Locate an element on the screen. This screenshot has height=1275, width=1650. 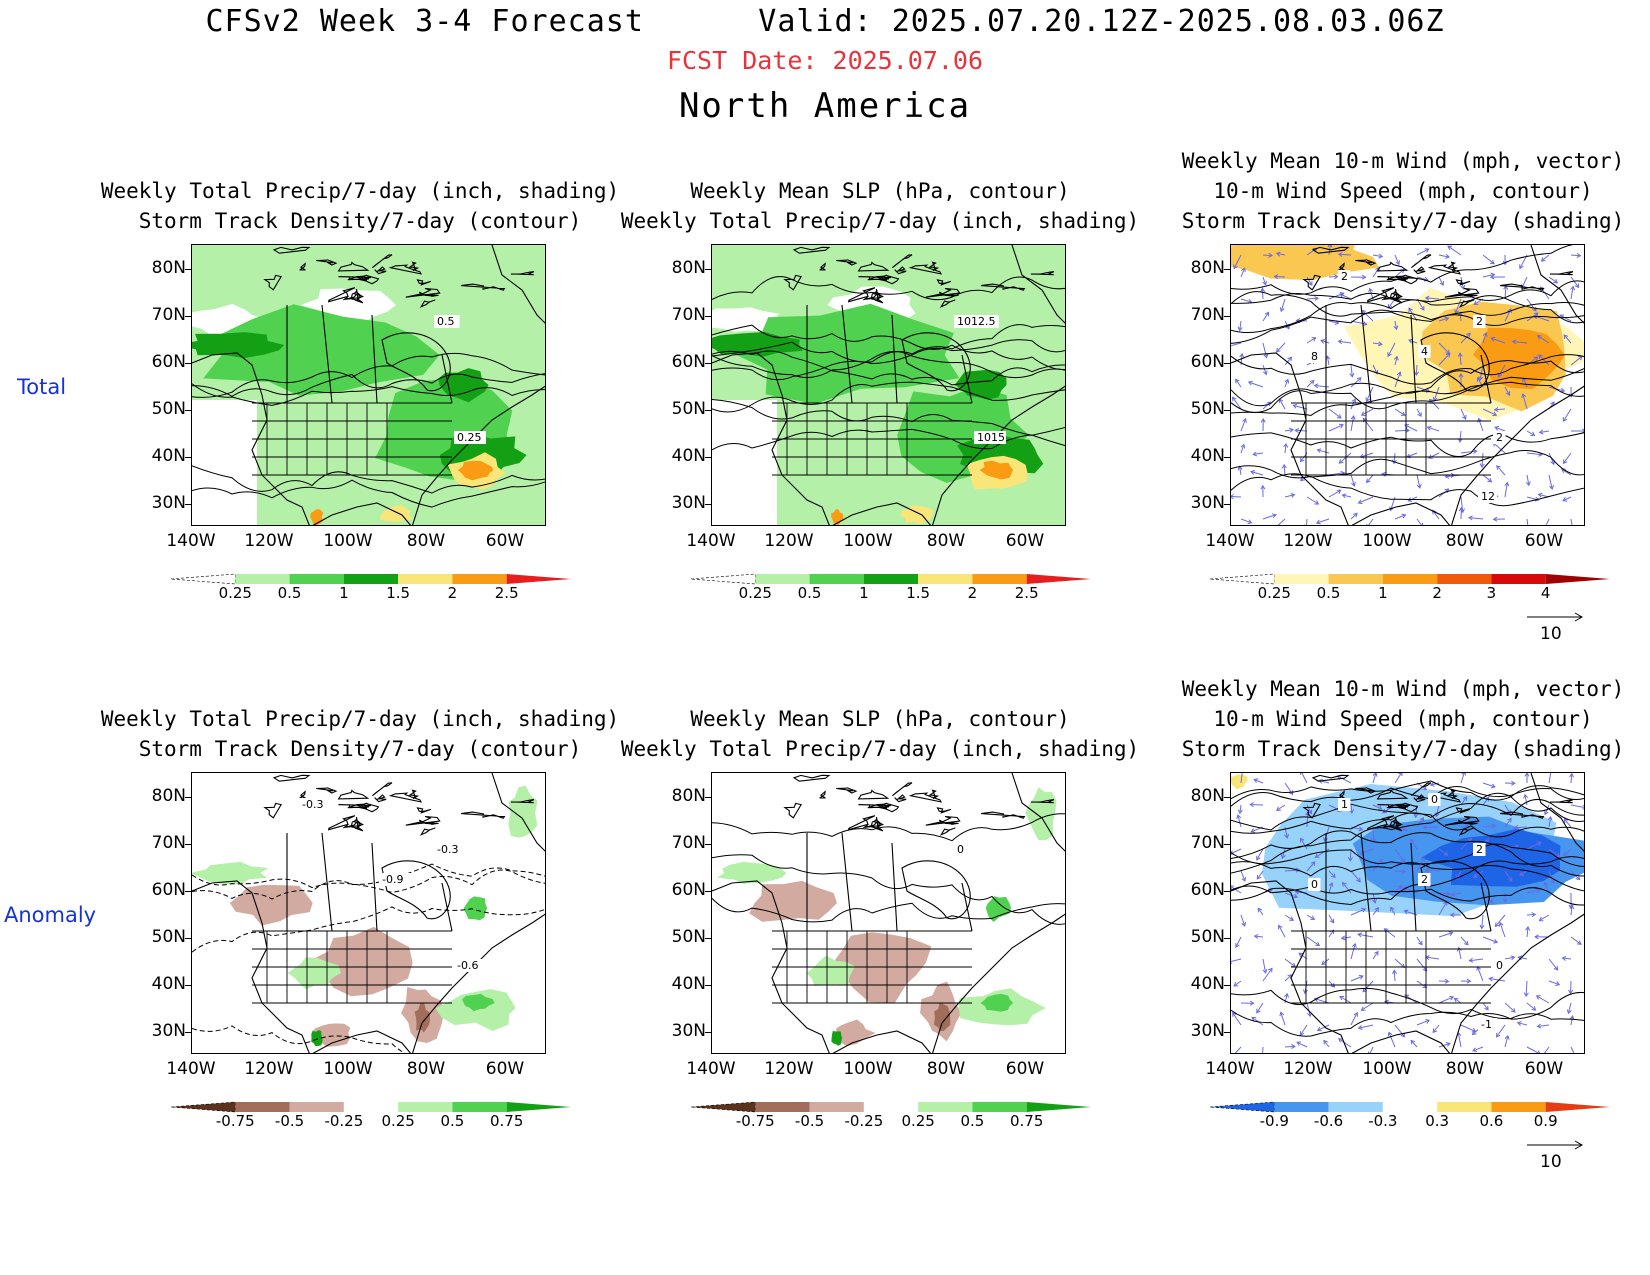
contour-label: -0.3 is located at coordinates (312, 804).